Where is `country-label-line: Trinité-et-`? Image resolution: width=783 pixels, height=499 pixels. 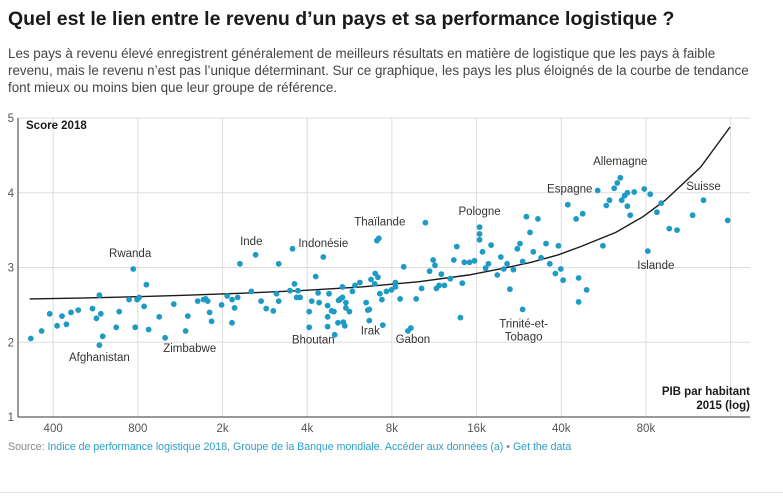
country-label-line: Trinité-et- is located at coordinates (523, 324).